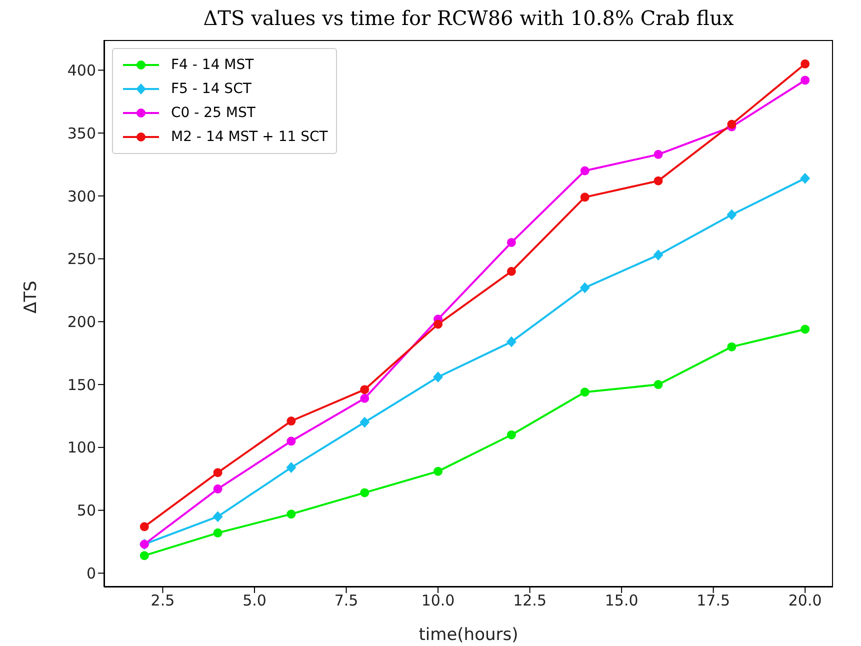 The image size is (861, 646). Describe the element at coordinates (346, 601) in the screenshot. I see `x-tick-label: 7.5` at that location.